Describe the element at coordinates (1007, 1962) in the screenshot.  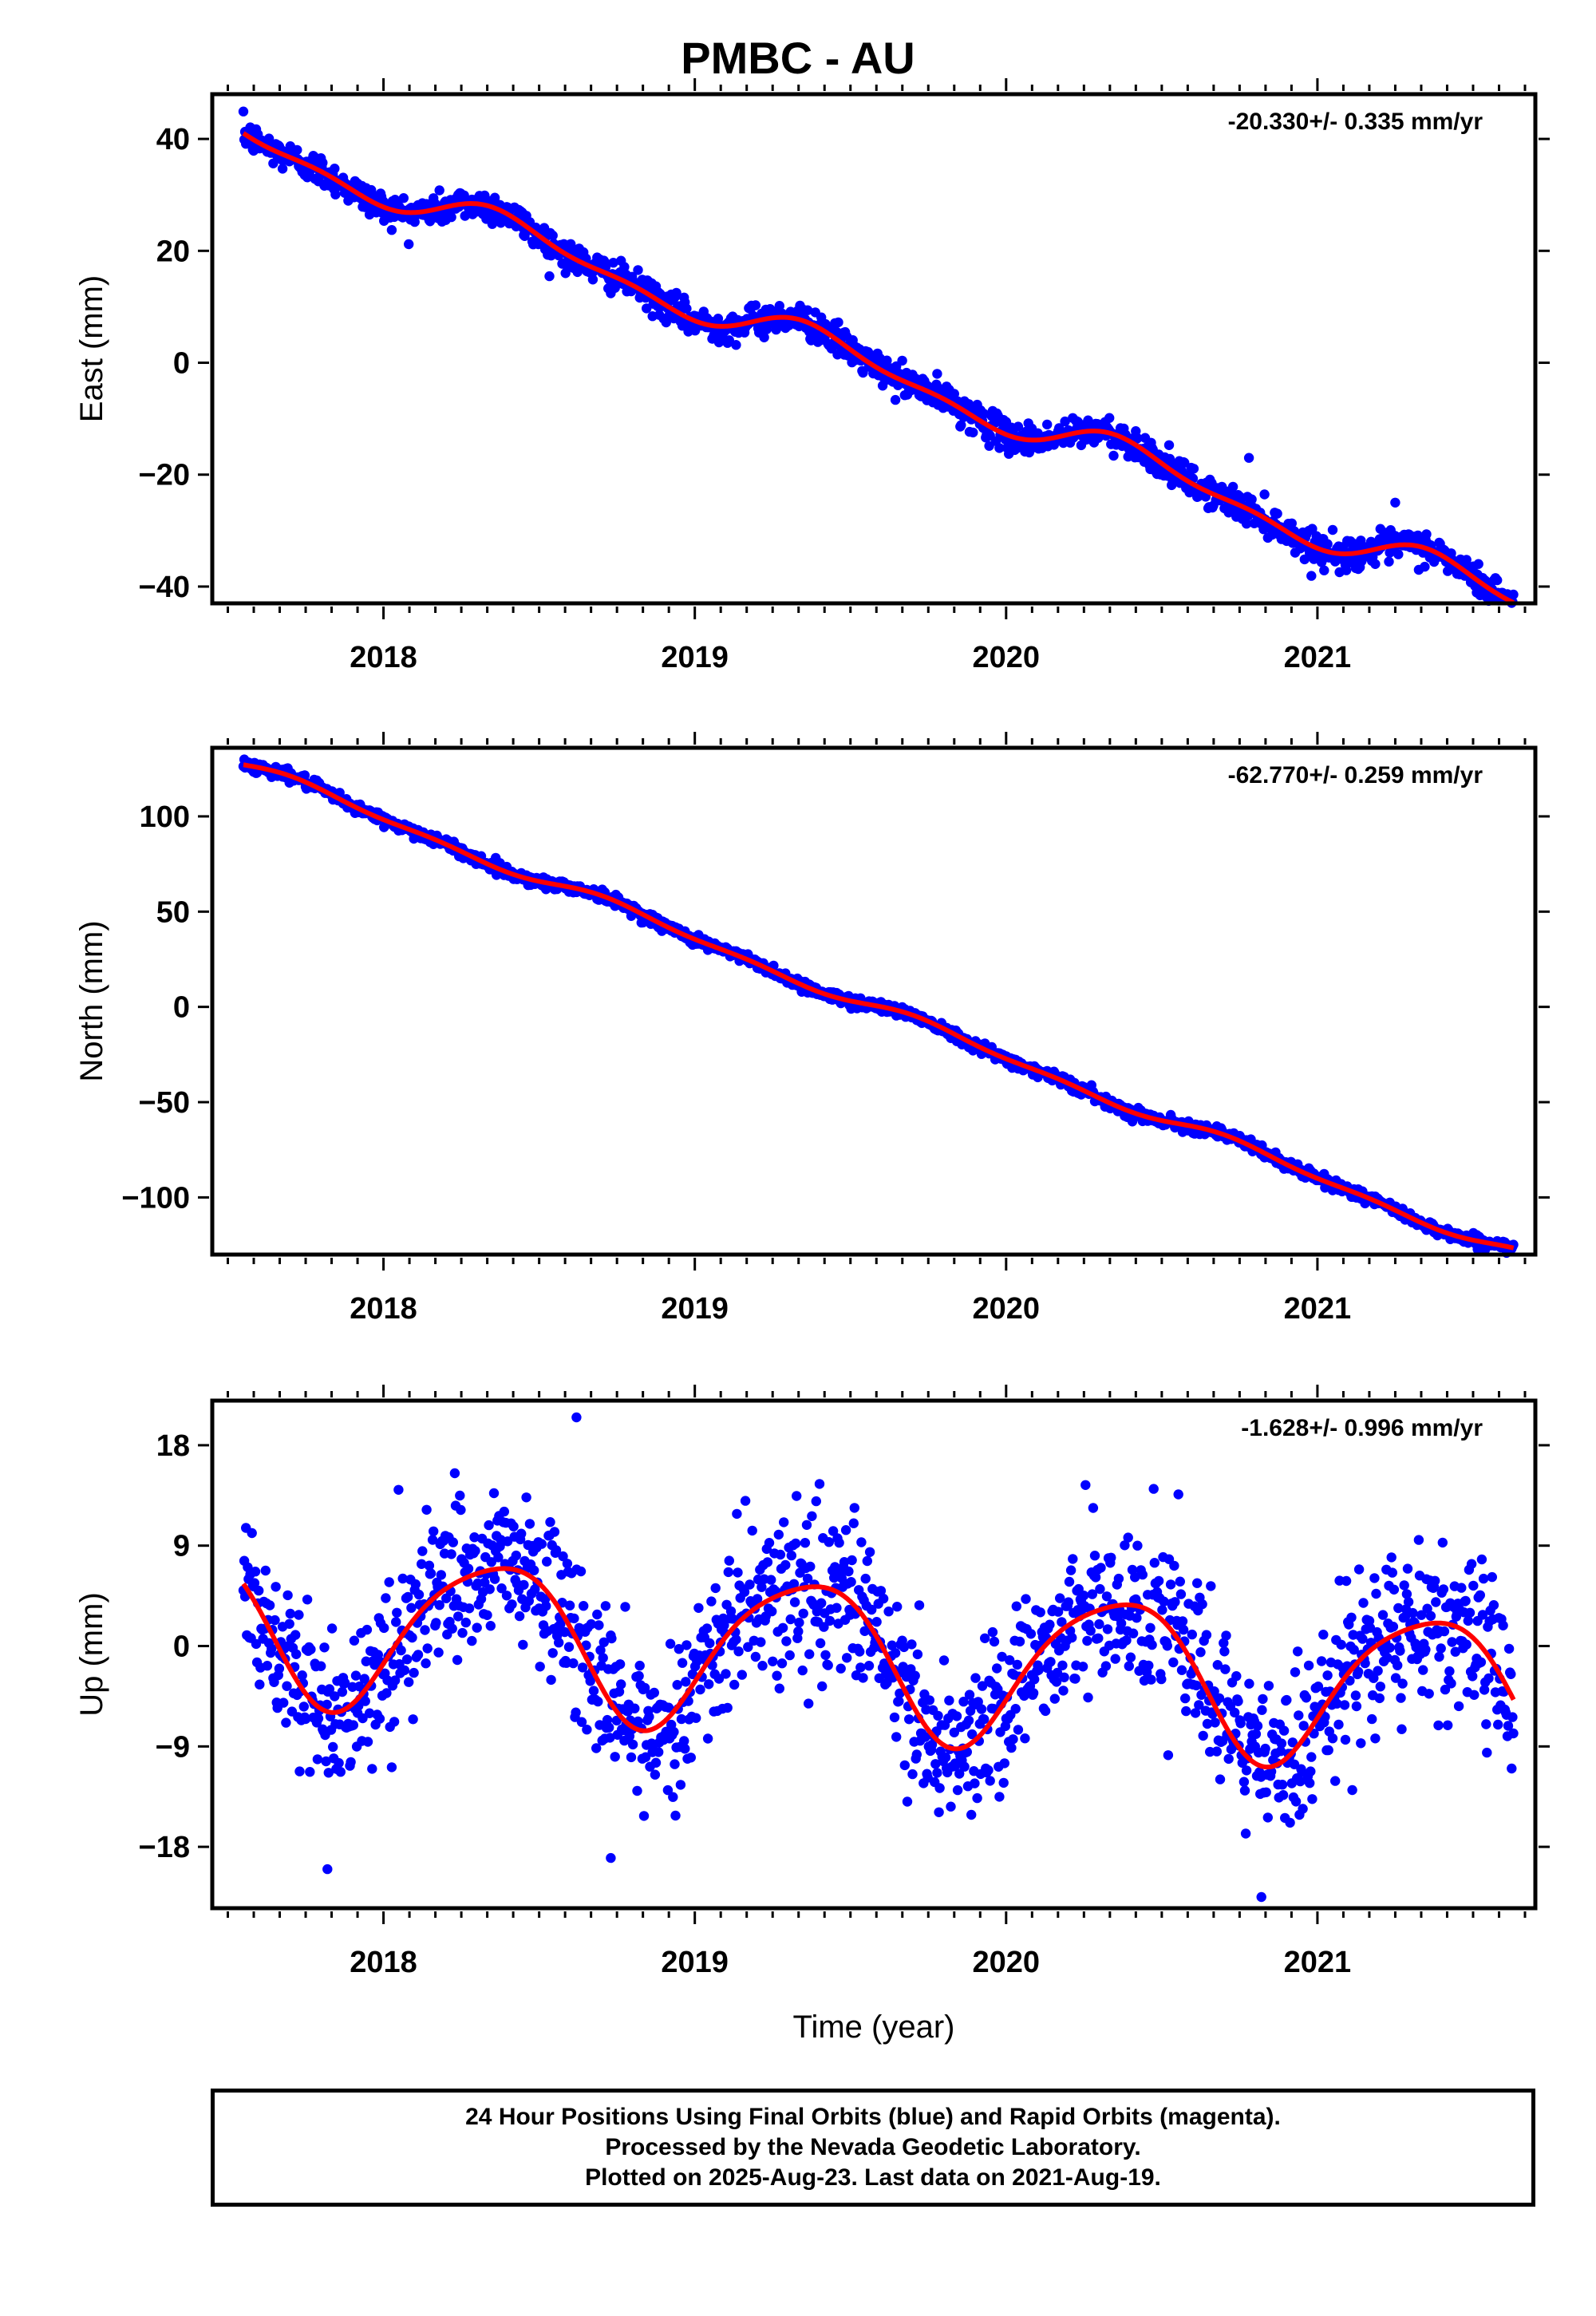
I see `x-tick-label: 2020` at that location.